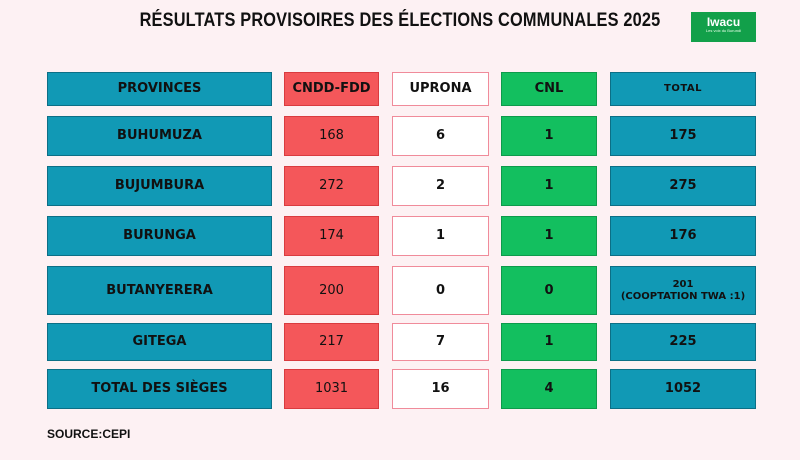 Image resolution: width=800 pixels, height=460 pixels. Describe the element at coordinates (331, 136) in the screenshot. I see `row-cndd-fdd: 168` at that location.